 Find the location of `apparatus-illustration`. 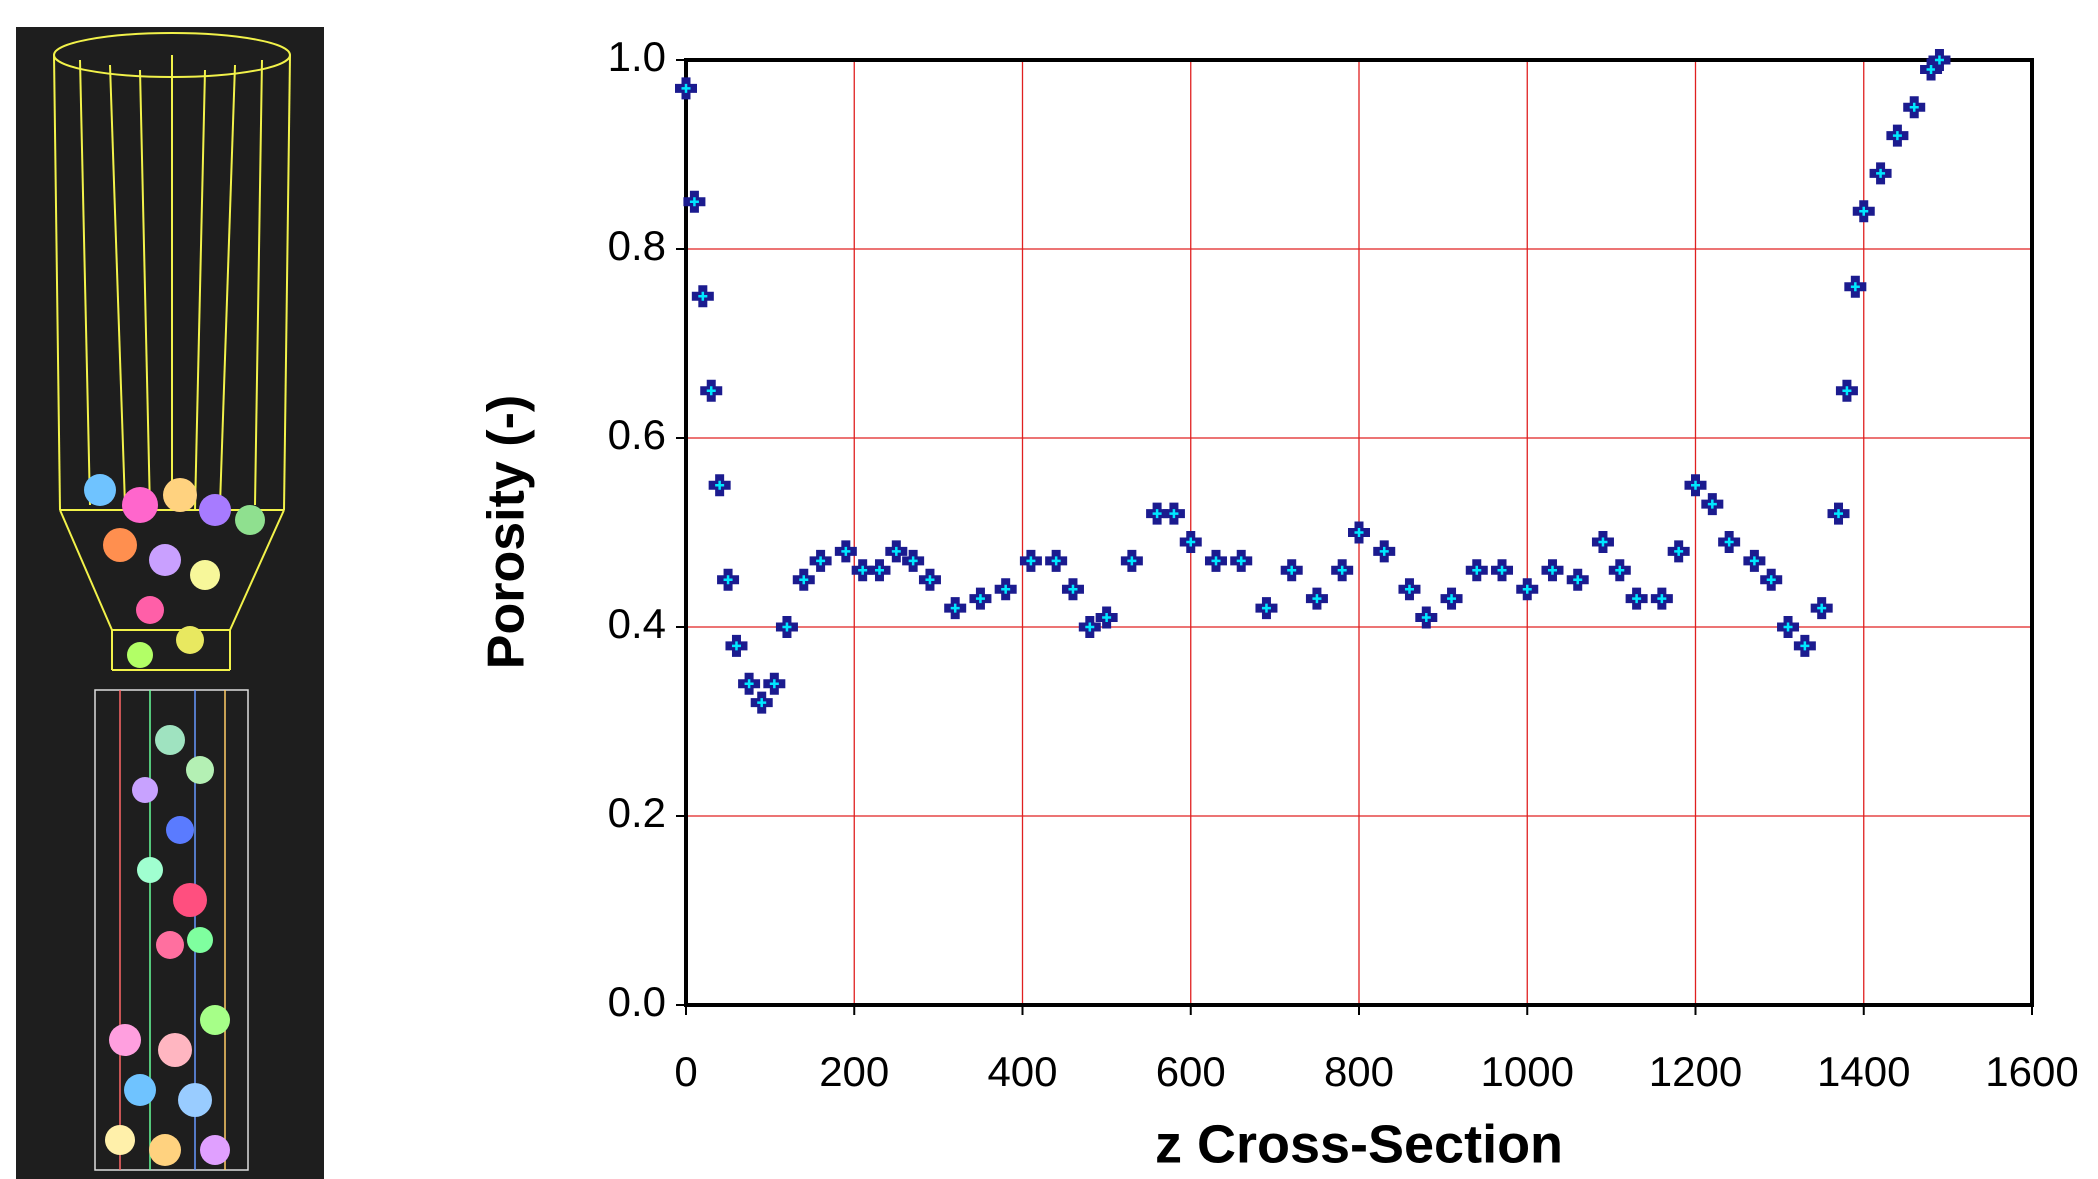

apparatus-illustration is located at coordinates (170, 603).